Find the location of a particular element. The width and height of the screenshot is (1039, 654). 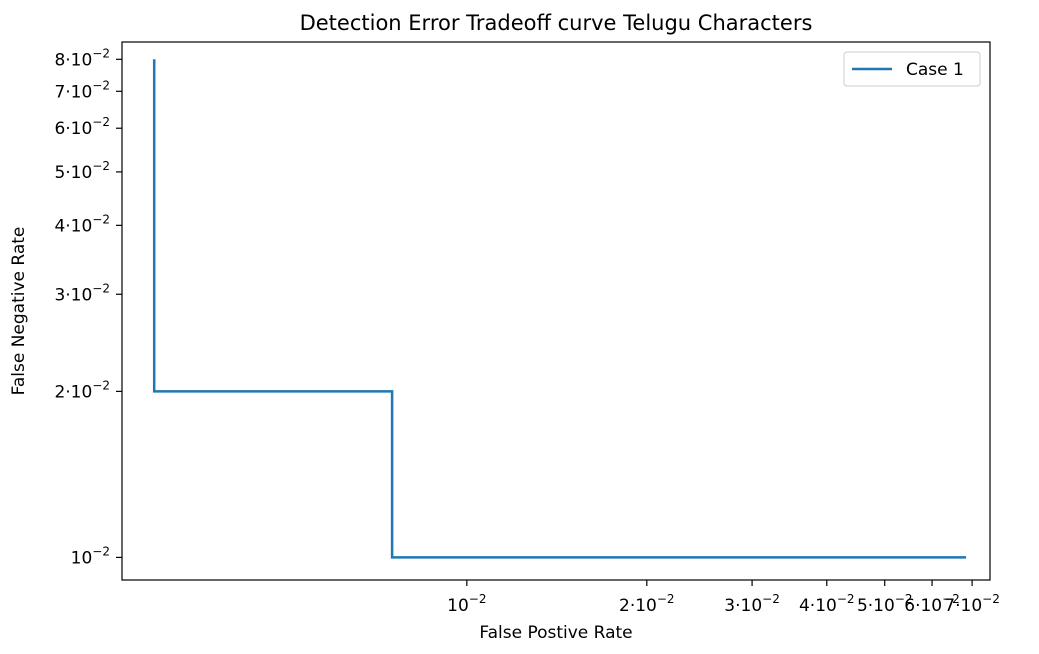

legend: Case 1 is located at coordinates (912, 69).